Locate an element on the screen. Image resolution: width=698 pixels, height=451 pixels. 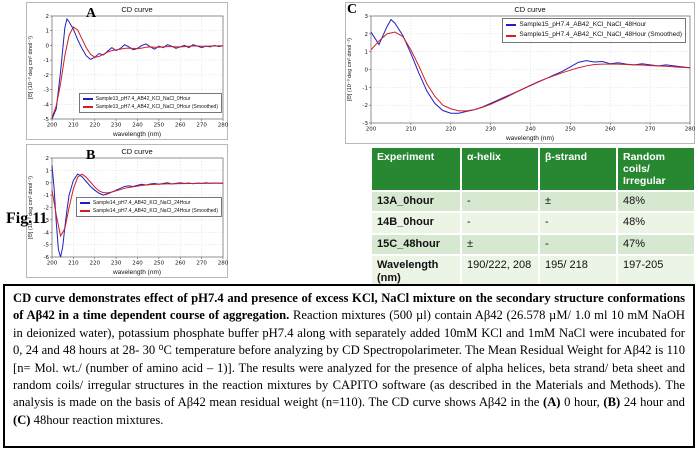
cell-experiment: 13A_0hour is located at coordinates (416, 202).